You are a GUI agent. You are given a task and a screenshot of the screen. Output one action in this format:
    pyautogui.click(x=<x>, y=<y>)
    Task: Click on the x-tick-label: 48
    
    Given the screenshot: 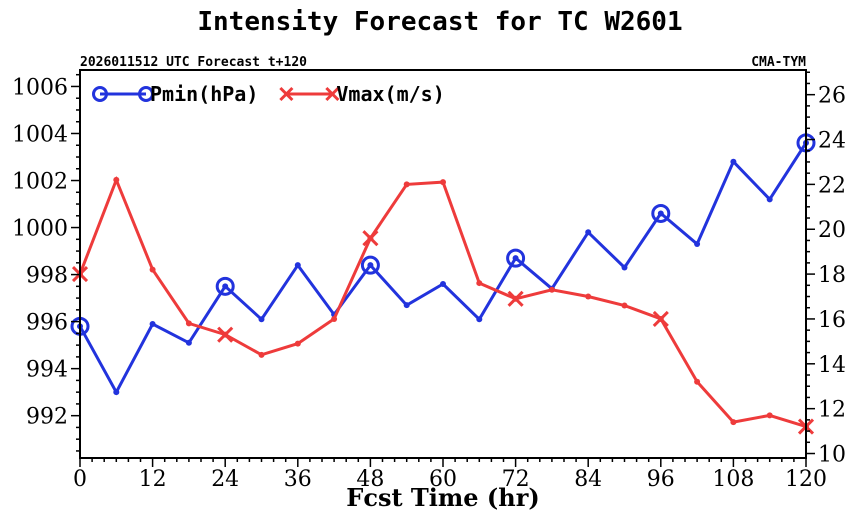 What is the action you would take?
    pyautogui.click(x=370, y=479)
    